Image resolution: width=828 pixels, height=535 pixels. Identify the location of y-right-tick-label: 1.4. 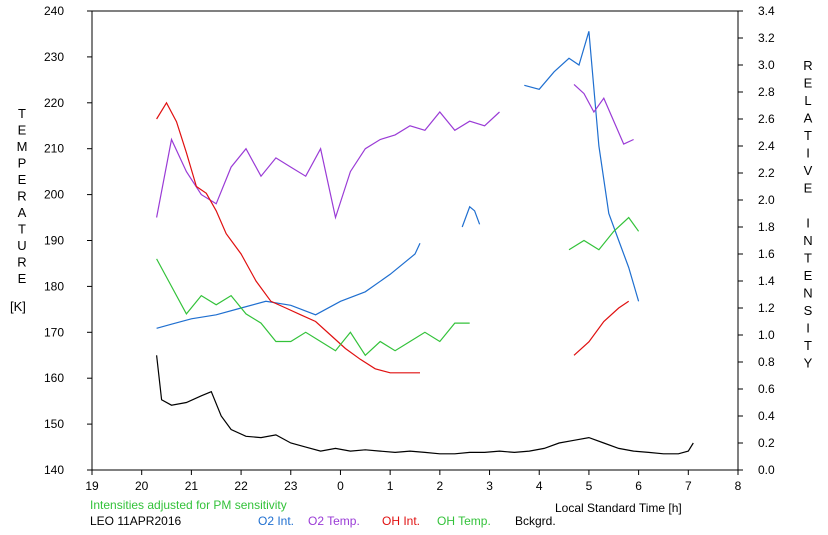
(766, 281).